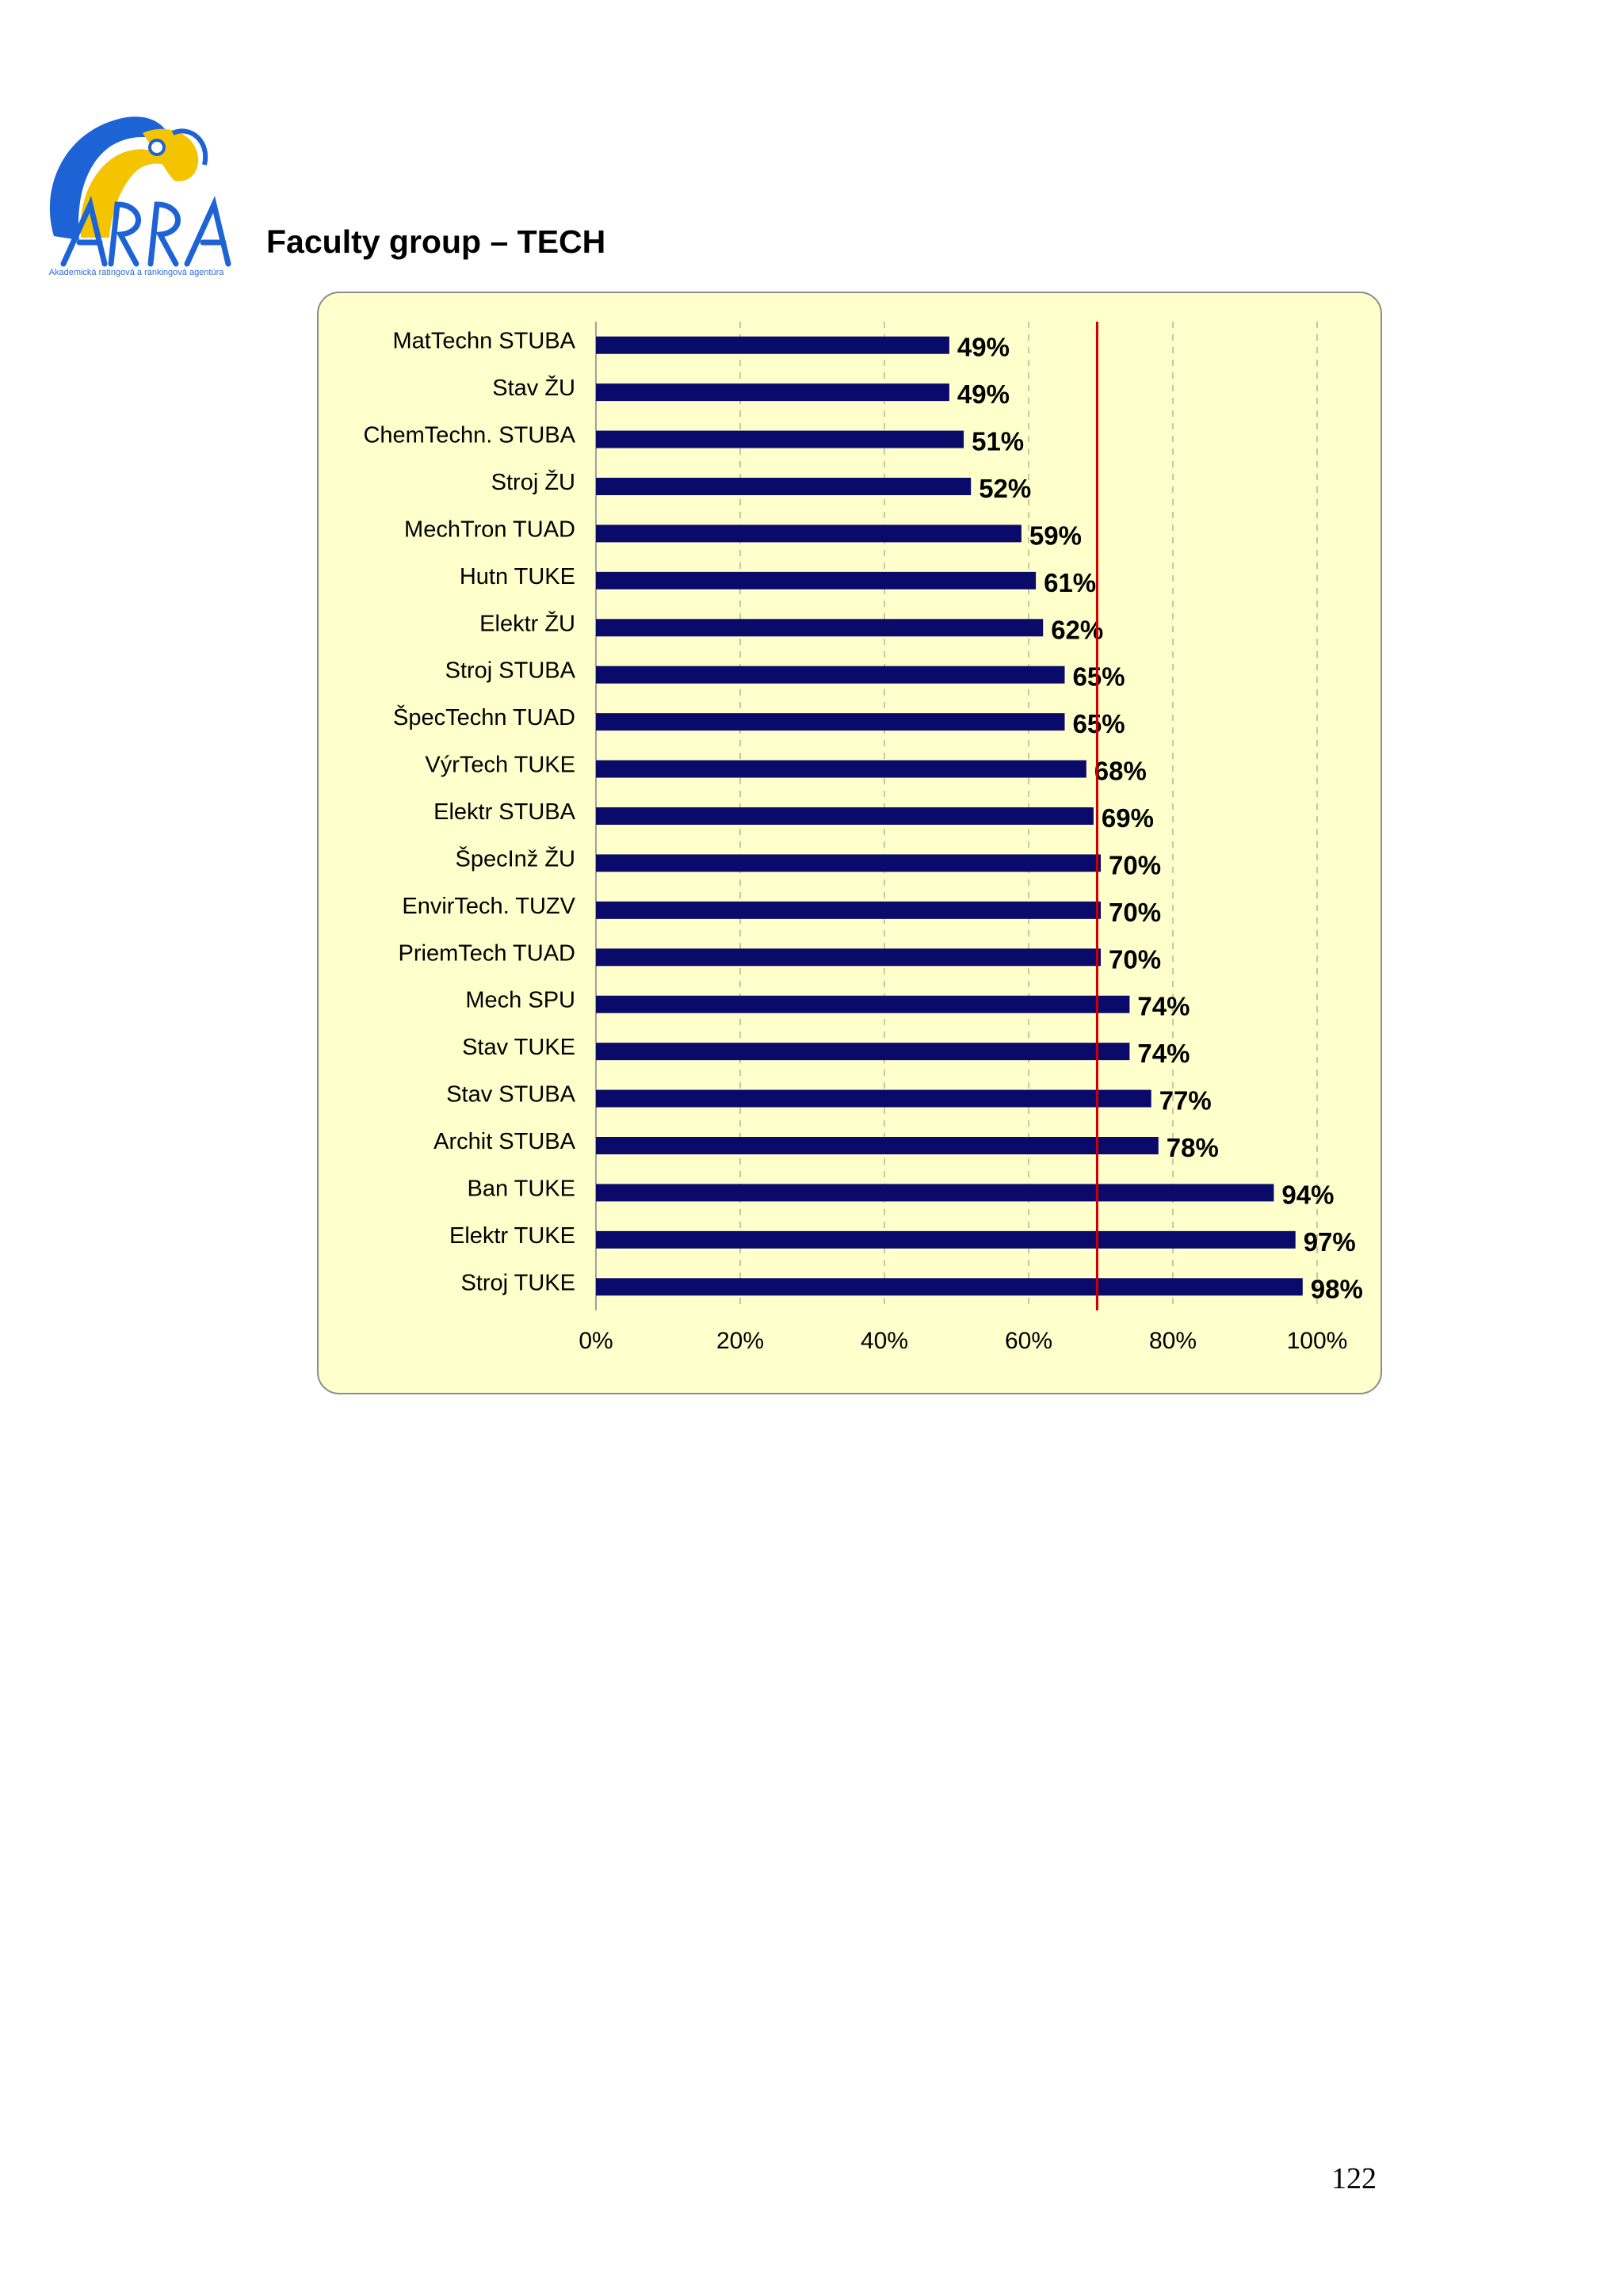 The width and height of the screenshot is (1623, 2296). What do you see at coordinates (1128, 818) in the screenshot?
I see `value-label: 69%` at bounding box center [1128, 818].